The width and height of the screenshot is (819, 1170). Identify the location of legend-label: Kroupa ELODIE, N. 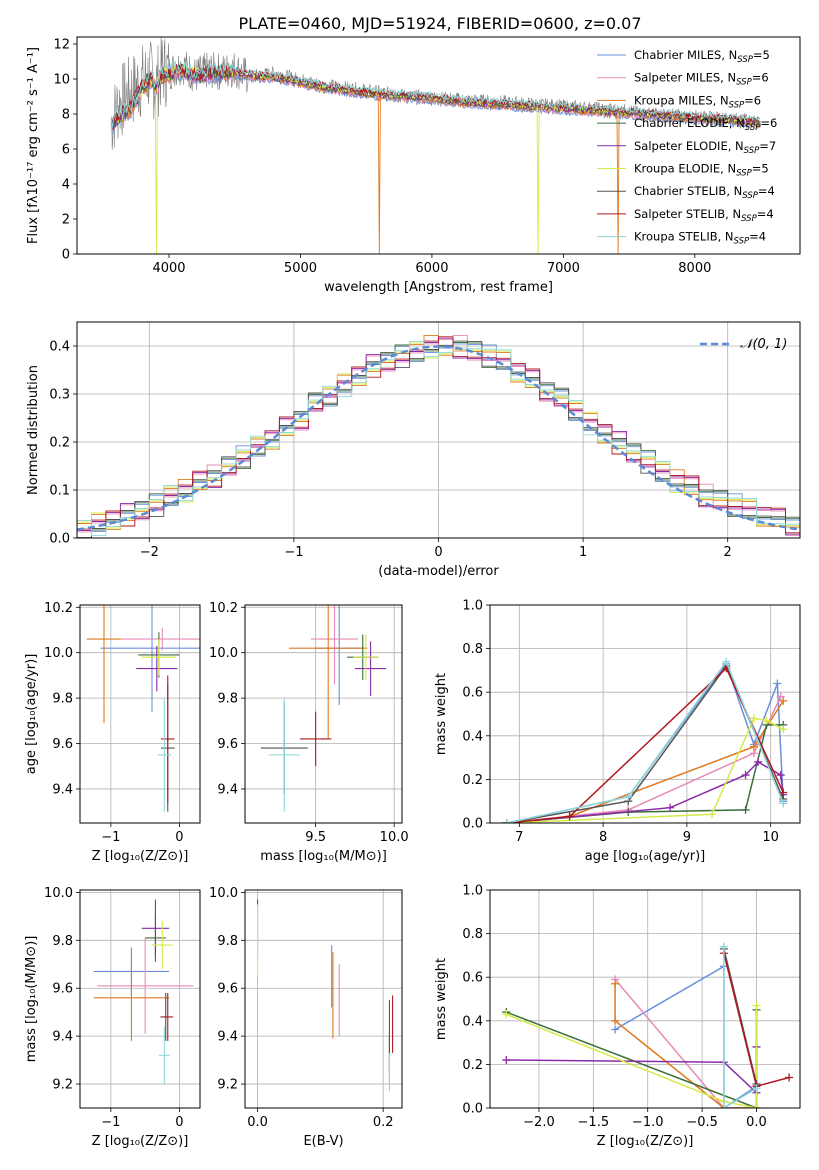
(685, 169).